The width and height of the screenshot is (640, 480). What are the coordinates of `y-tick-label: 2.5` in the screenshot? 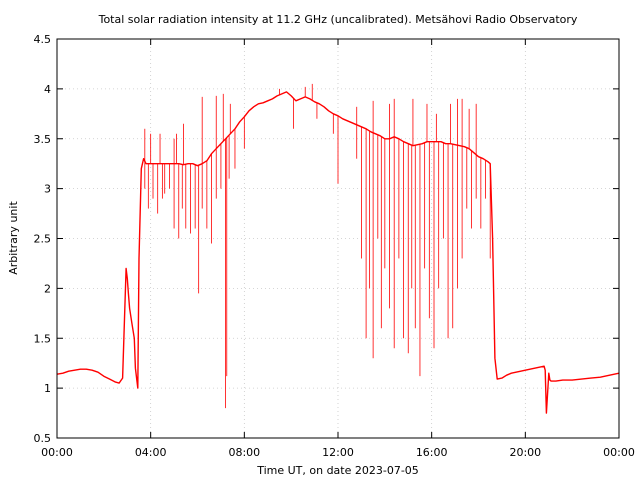 It's located at (43, 239).